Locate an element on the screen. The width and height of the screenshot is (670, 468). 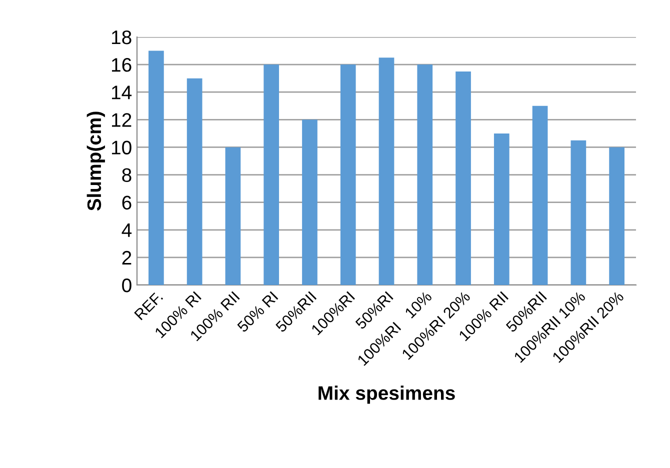
y-tick-label: 0 is located at coordinates (127, 285).